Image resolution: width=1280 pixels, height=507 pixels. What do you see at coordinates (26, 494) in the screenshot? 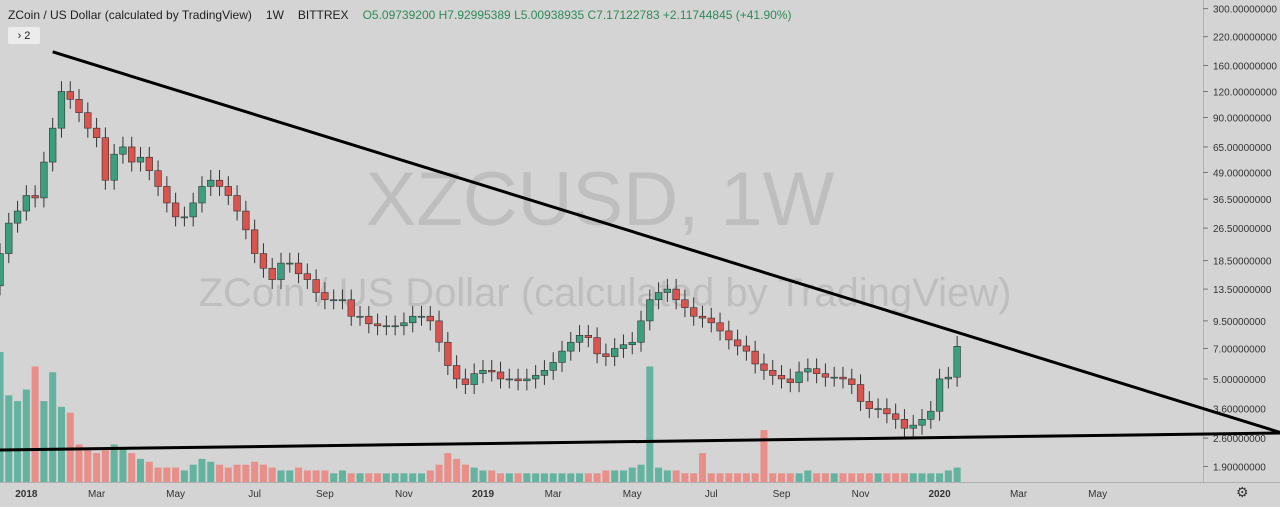
I see `time-tick-label: 2018` at bounding box center [26, 494].